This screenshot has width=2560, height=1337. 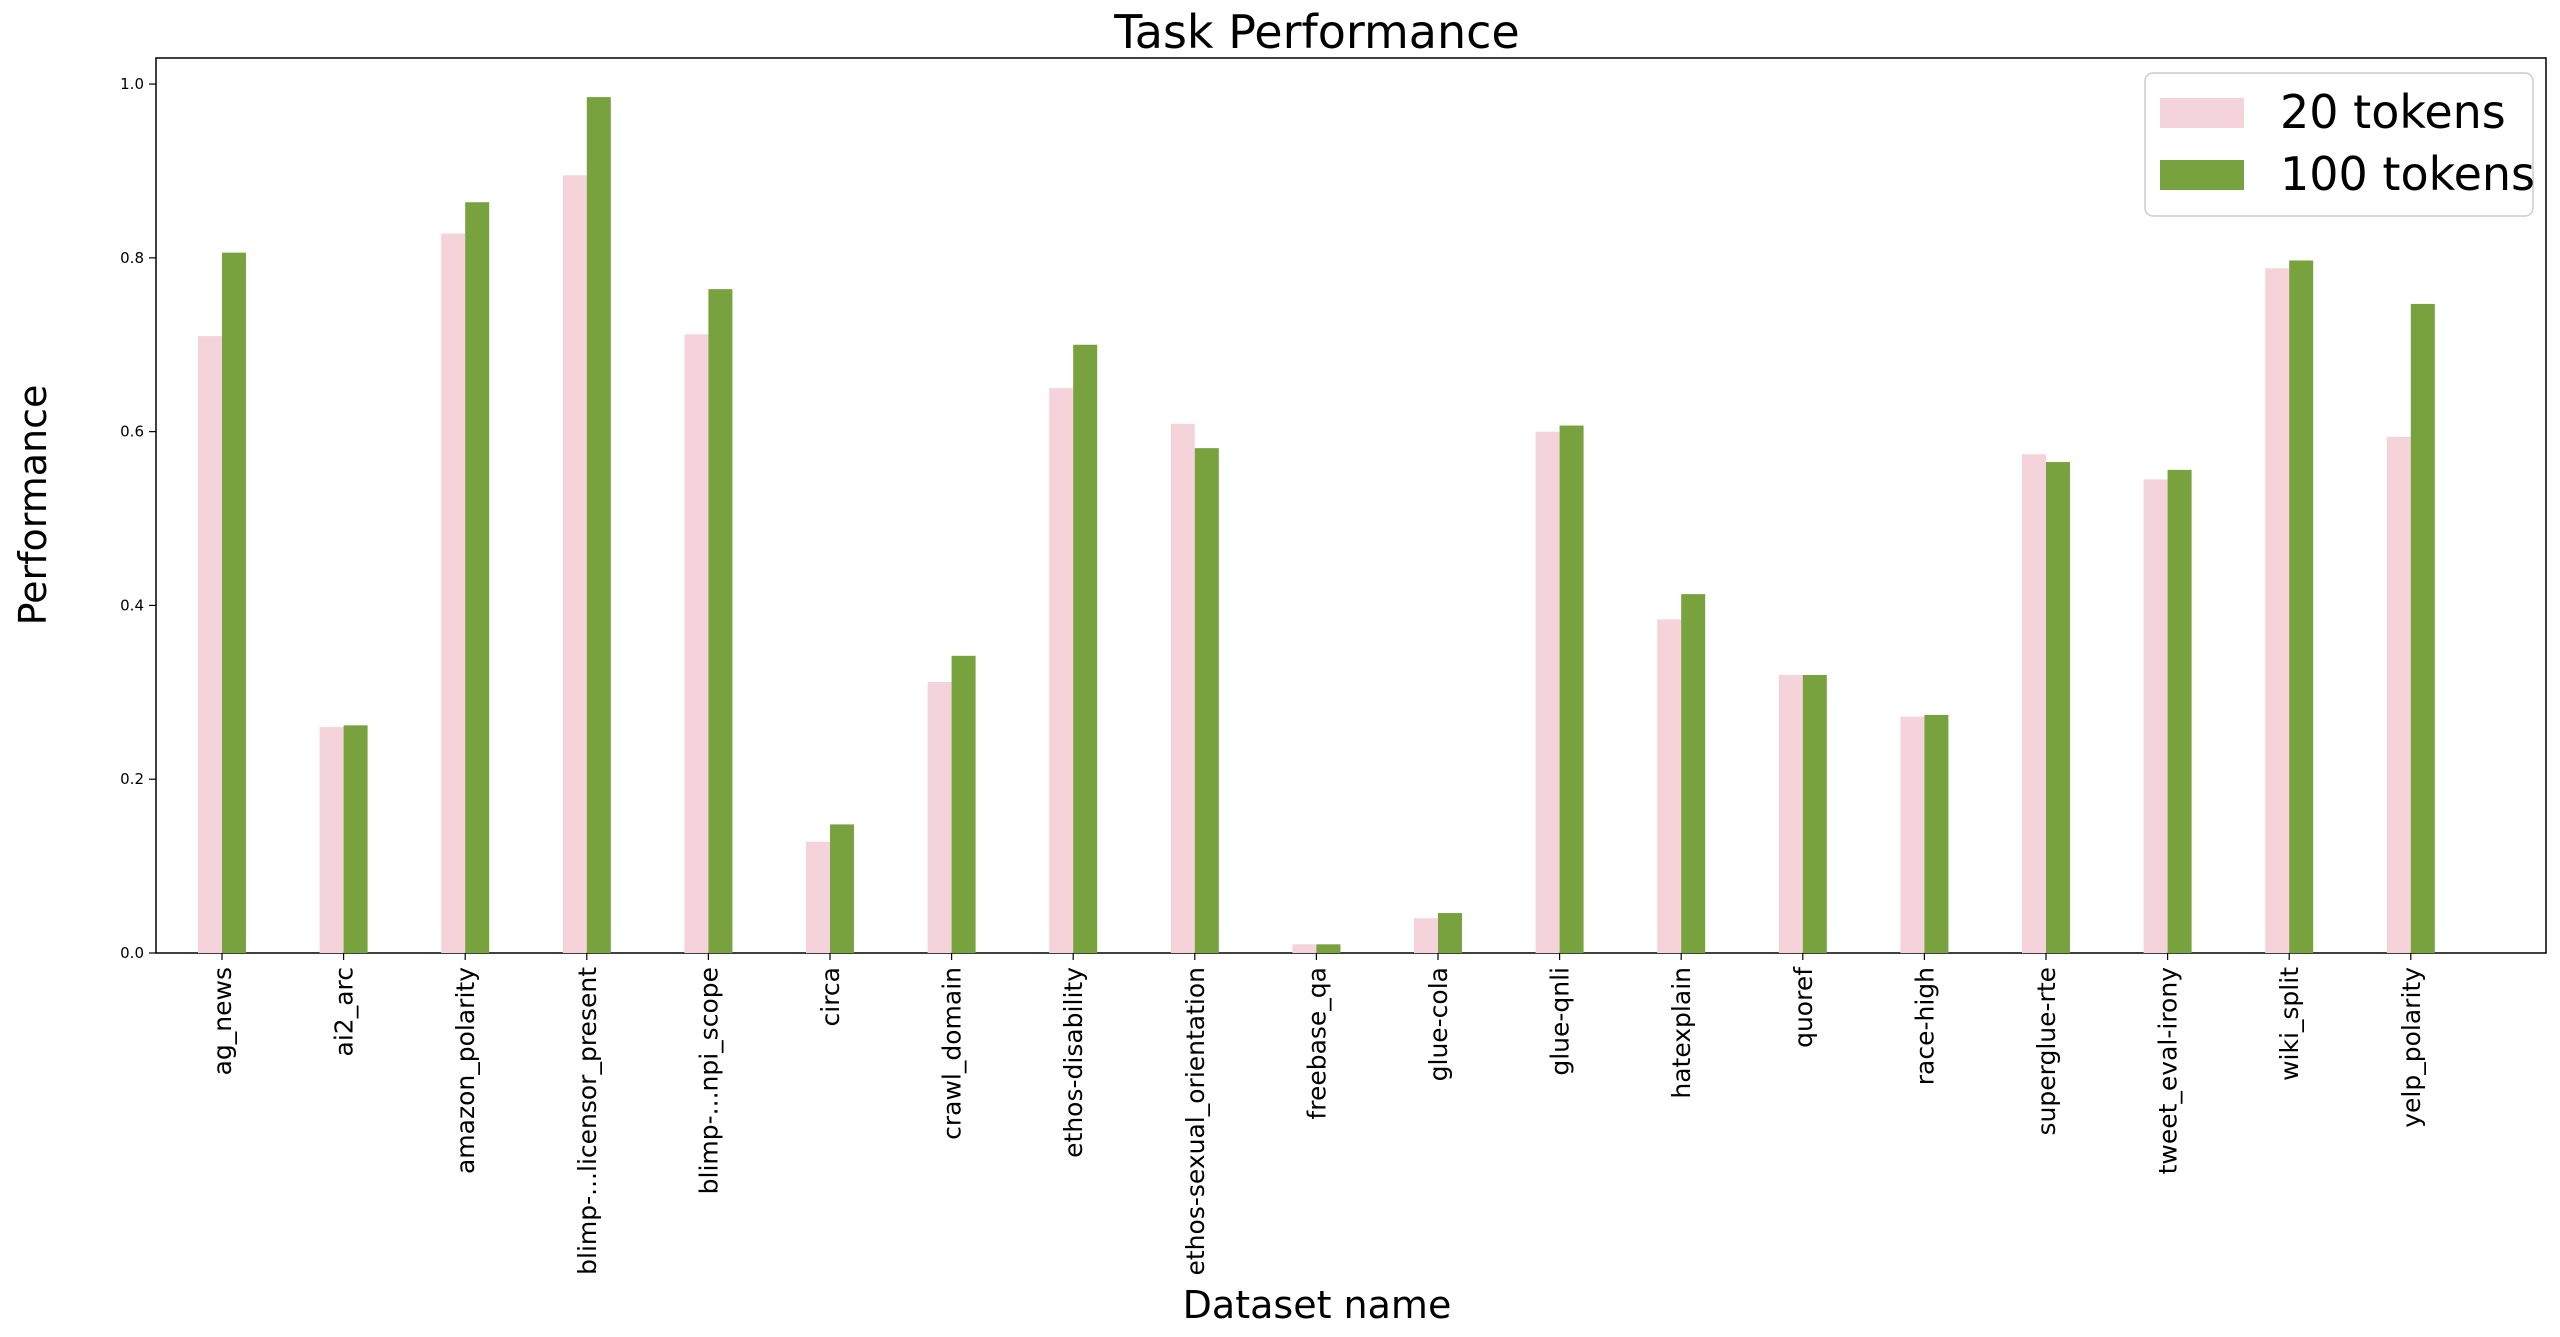 What do you see at coordinates (1073, 1062) in the screenshot?
I see `x-tick-label: ethos-disability` at bounding box center [1073, 1062].